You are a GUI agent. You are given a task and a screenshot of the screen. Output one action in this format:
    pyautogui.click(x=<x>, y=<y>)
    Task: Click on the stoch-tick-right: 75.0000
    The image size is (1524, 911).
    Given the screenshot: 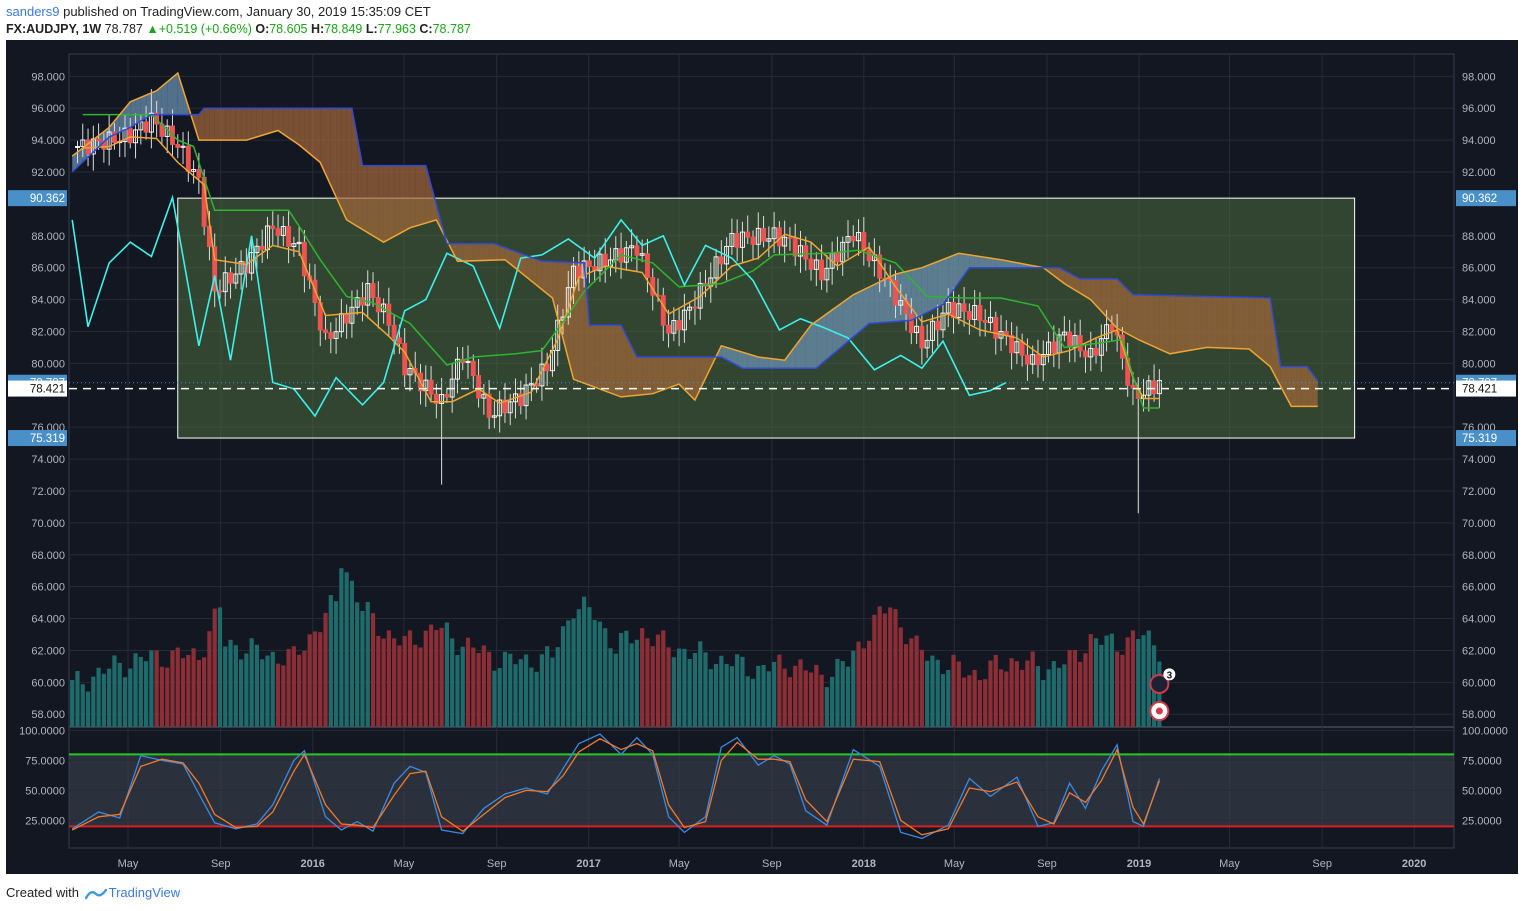 What is the action you would take?
    pyautogui.click(x=1482, y=761)
    